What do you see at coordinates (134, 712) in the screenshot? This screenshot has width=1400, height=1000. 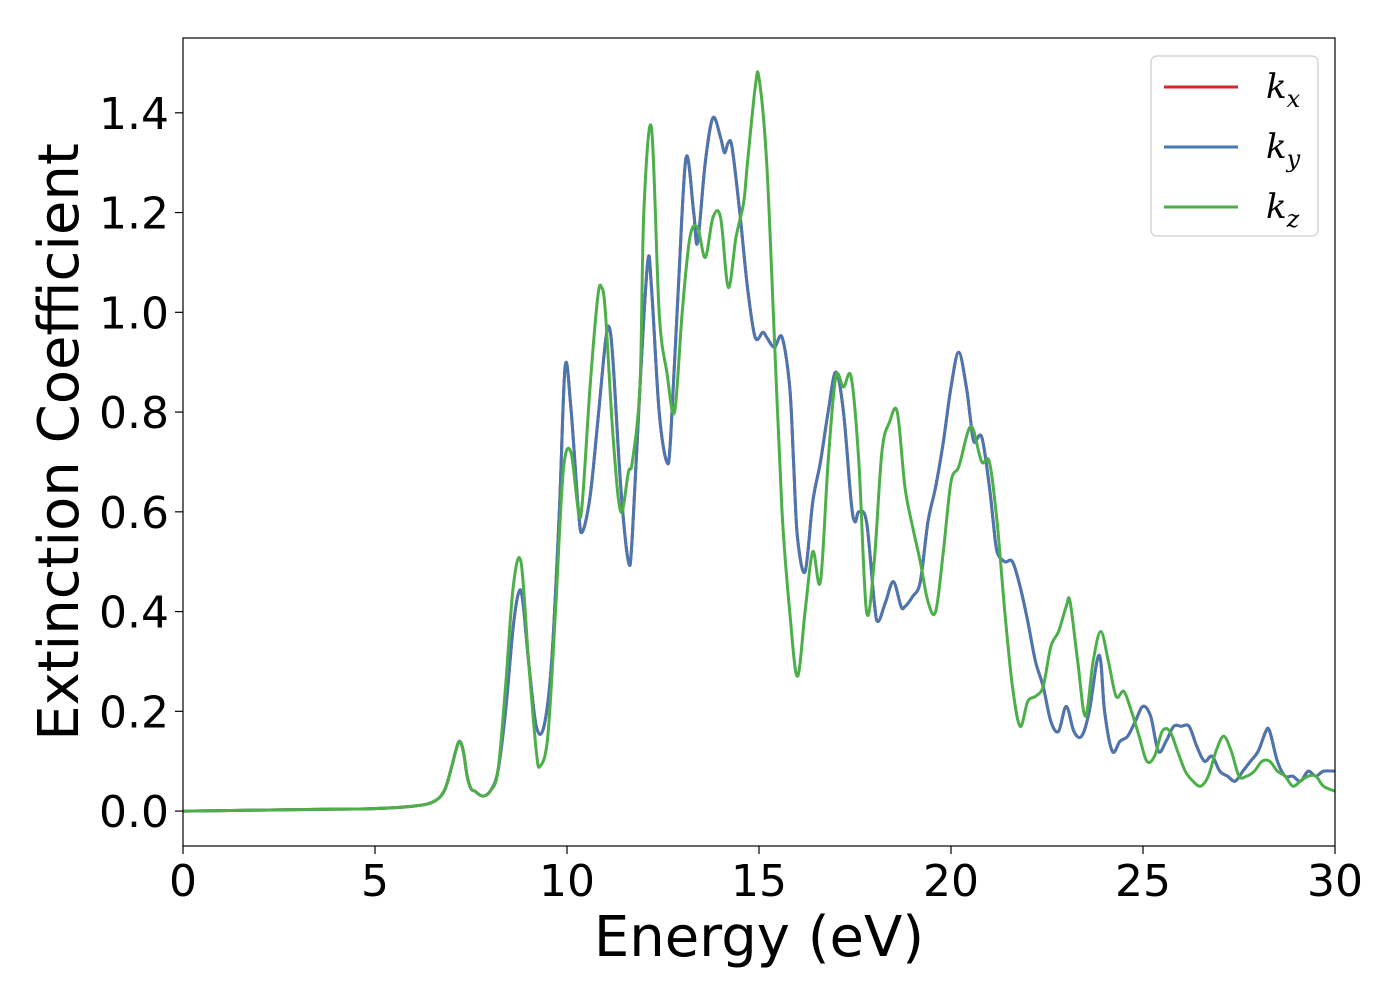 I see `y-tick-label: 0.2` at bounding box center [134, 712].